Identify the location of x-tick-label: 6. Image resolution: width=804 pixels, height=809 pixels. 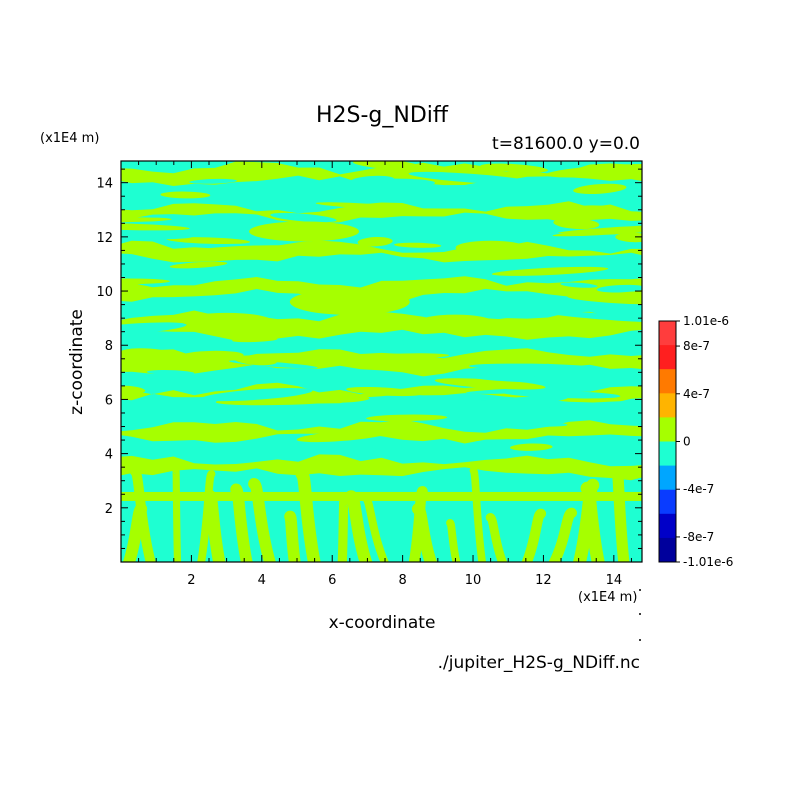
(332, 580).